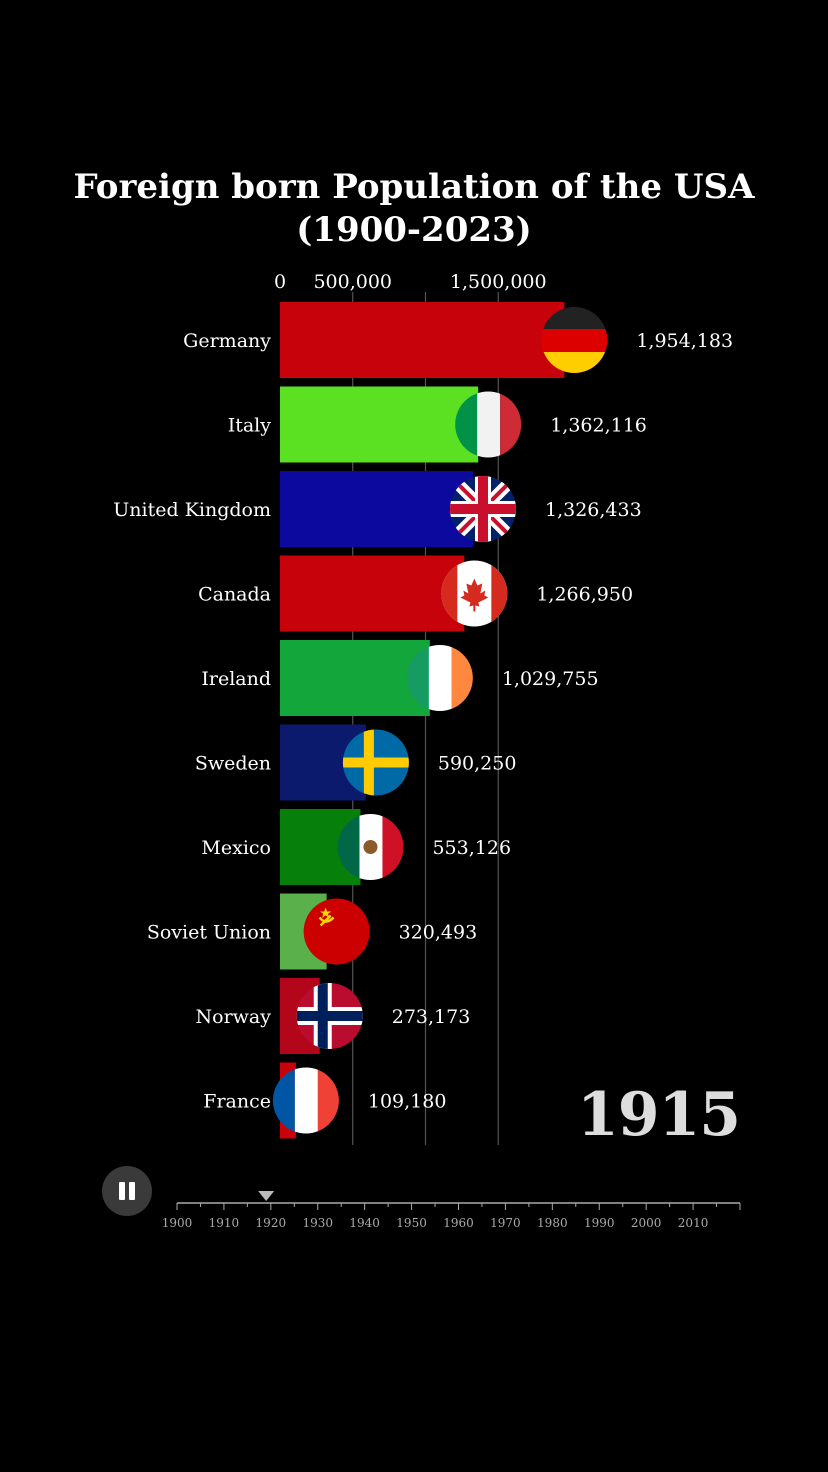 The image size is (828, 1472). What do you see at coordinates (474, 595) in the screenshot?
I see `maple-leaf` at bounding box center [474, 595].